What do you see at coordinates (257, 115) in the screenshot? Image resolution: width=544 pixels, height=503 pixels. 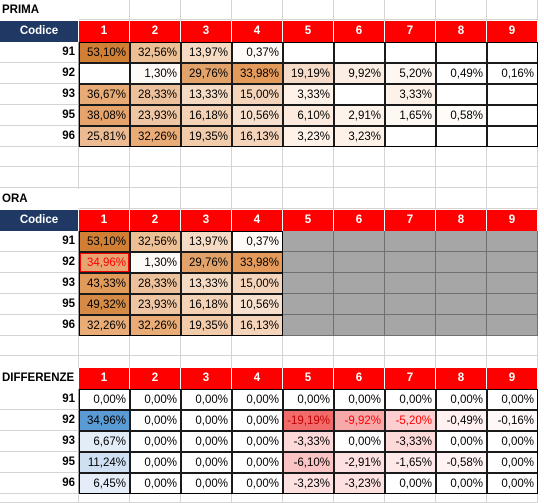 I see `prima-data-cell: 10,56%` at bounding box center [257, 115].